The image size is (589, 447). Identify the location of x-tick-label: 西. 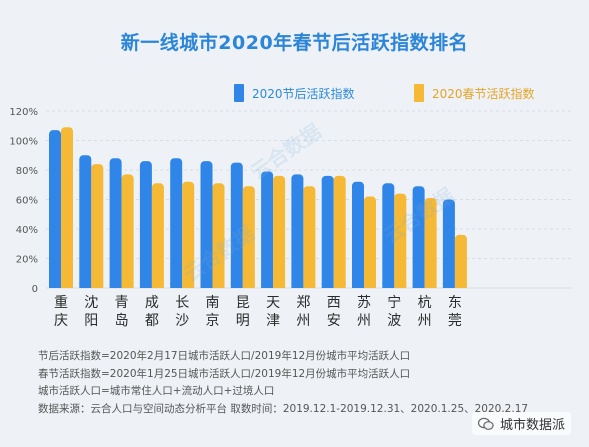
(334, 303).